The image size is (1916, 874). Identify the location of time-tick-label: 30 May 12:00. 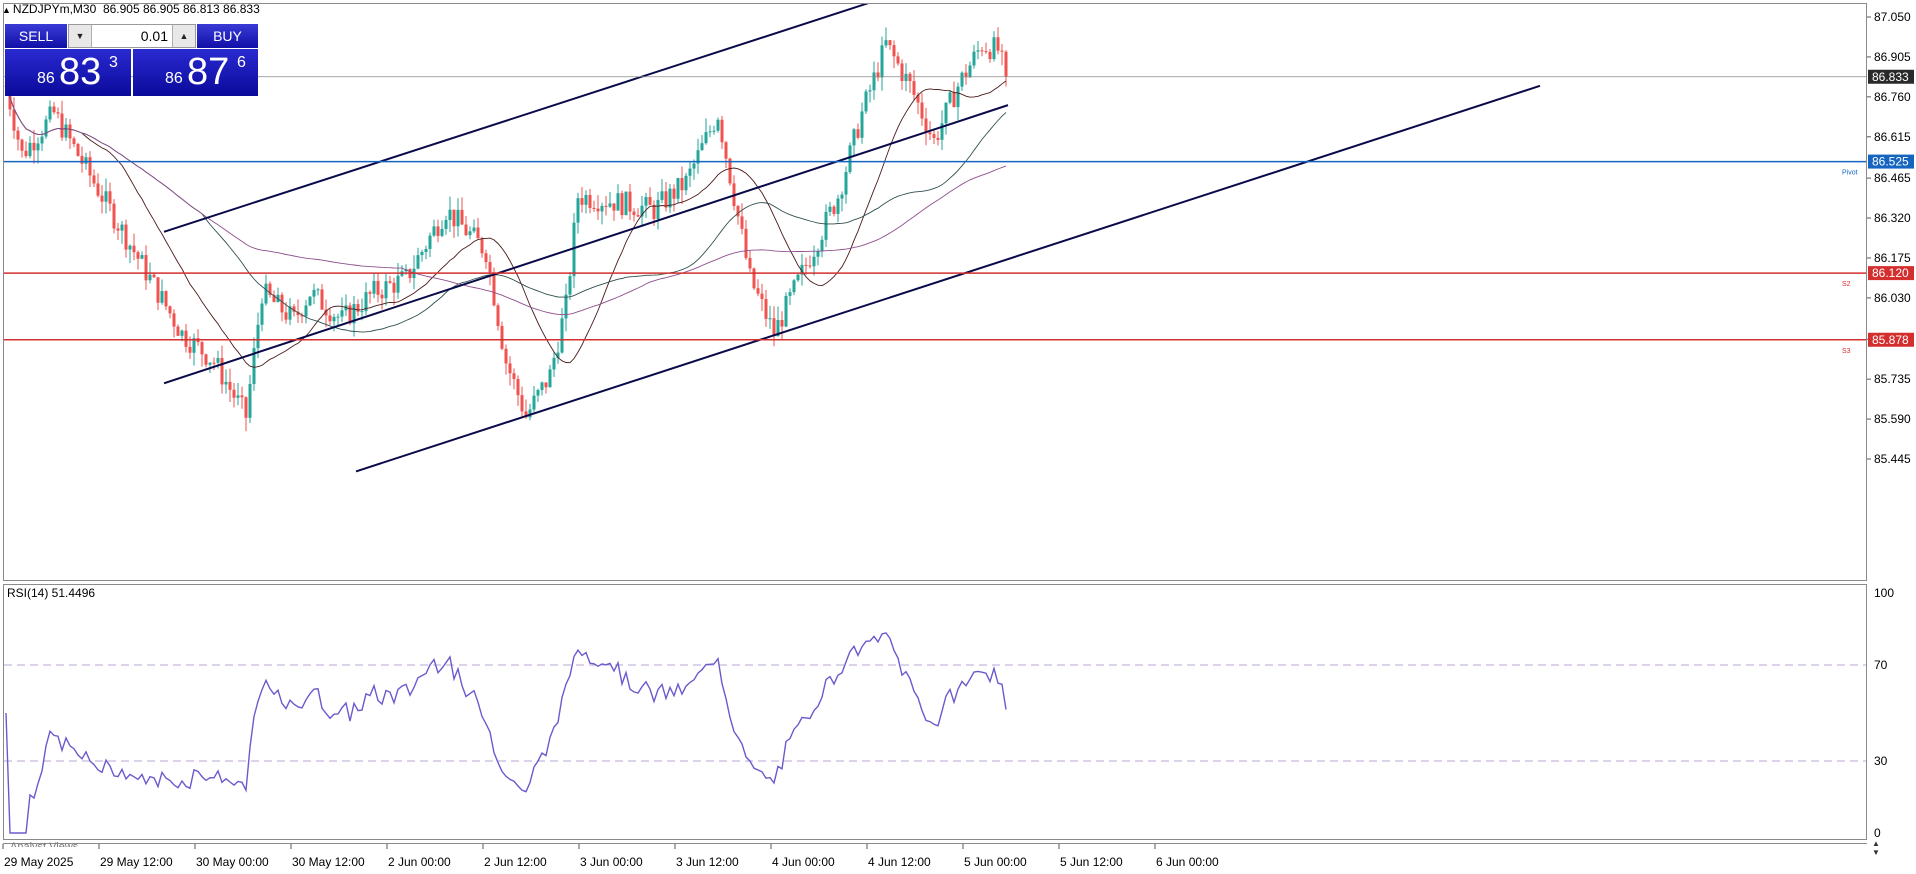
(328, 862).